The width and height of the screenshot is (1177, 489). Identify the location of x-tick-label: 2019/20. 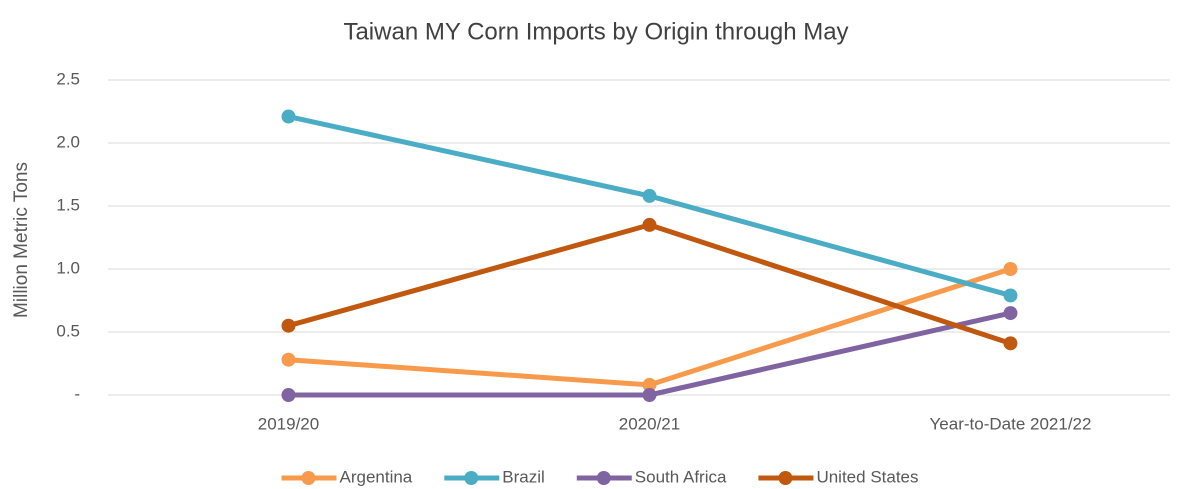
(288, 423).